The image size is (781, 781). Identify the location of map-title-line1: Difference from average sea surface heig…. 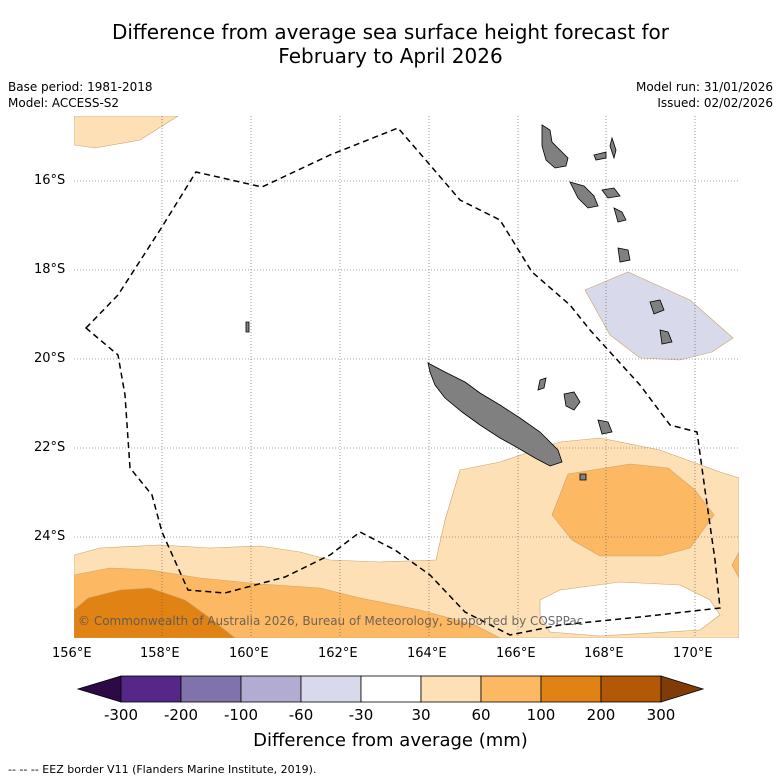
(390, 32).